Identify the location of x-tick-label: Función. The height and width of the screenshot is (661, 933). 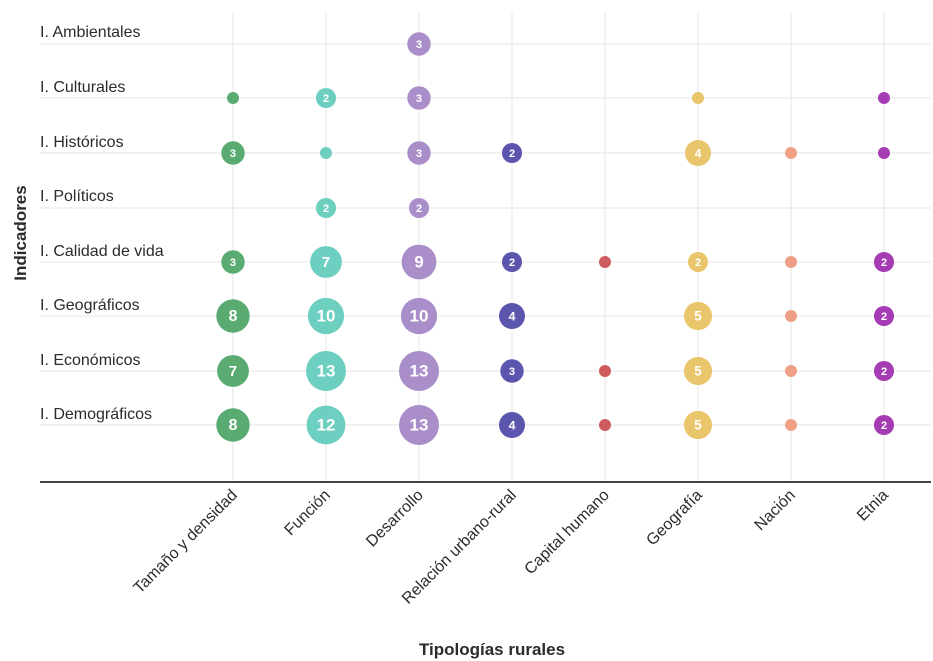
(308, 513).